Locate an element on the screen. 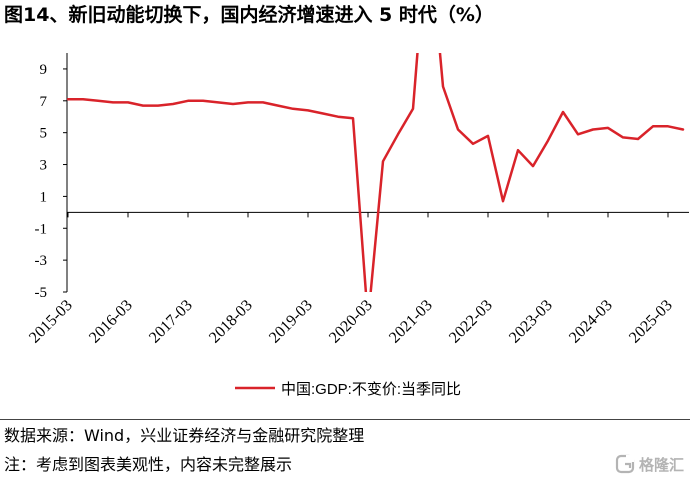  y-tick-label: -5 is located at coordinates (41, 293).